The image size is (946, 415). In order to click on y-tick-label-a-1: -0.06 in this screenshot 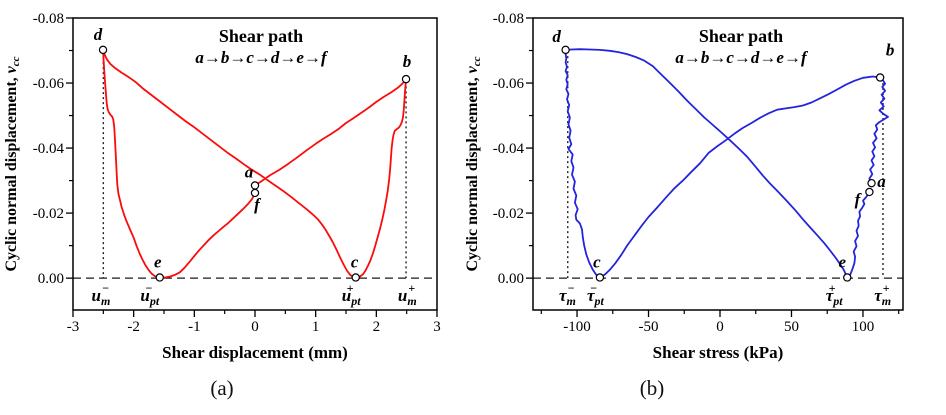, I will do `click(49, 84)`.